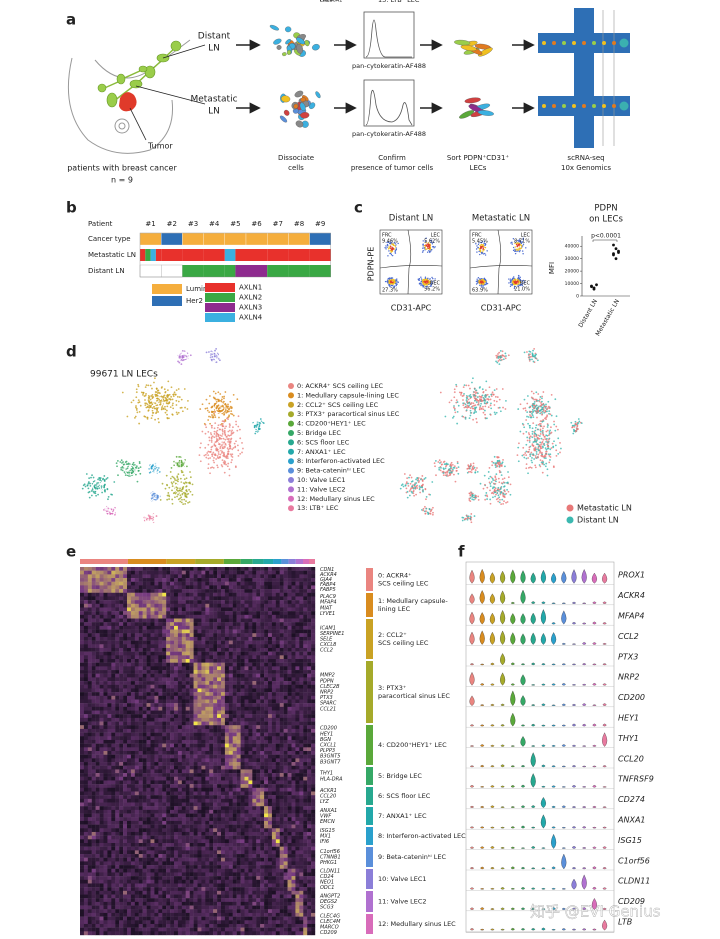  What do you see at coordinates (277, 561) in the screenshot?
I see `cluster-bar` at bounding box center [277, 561].